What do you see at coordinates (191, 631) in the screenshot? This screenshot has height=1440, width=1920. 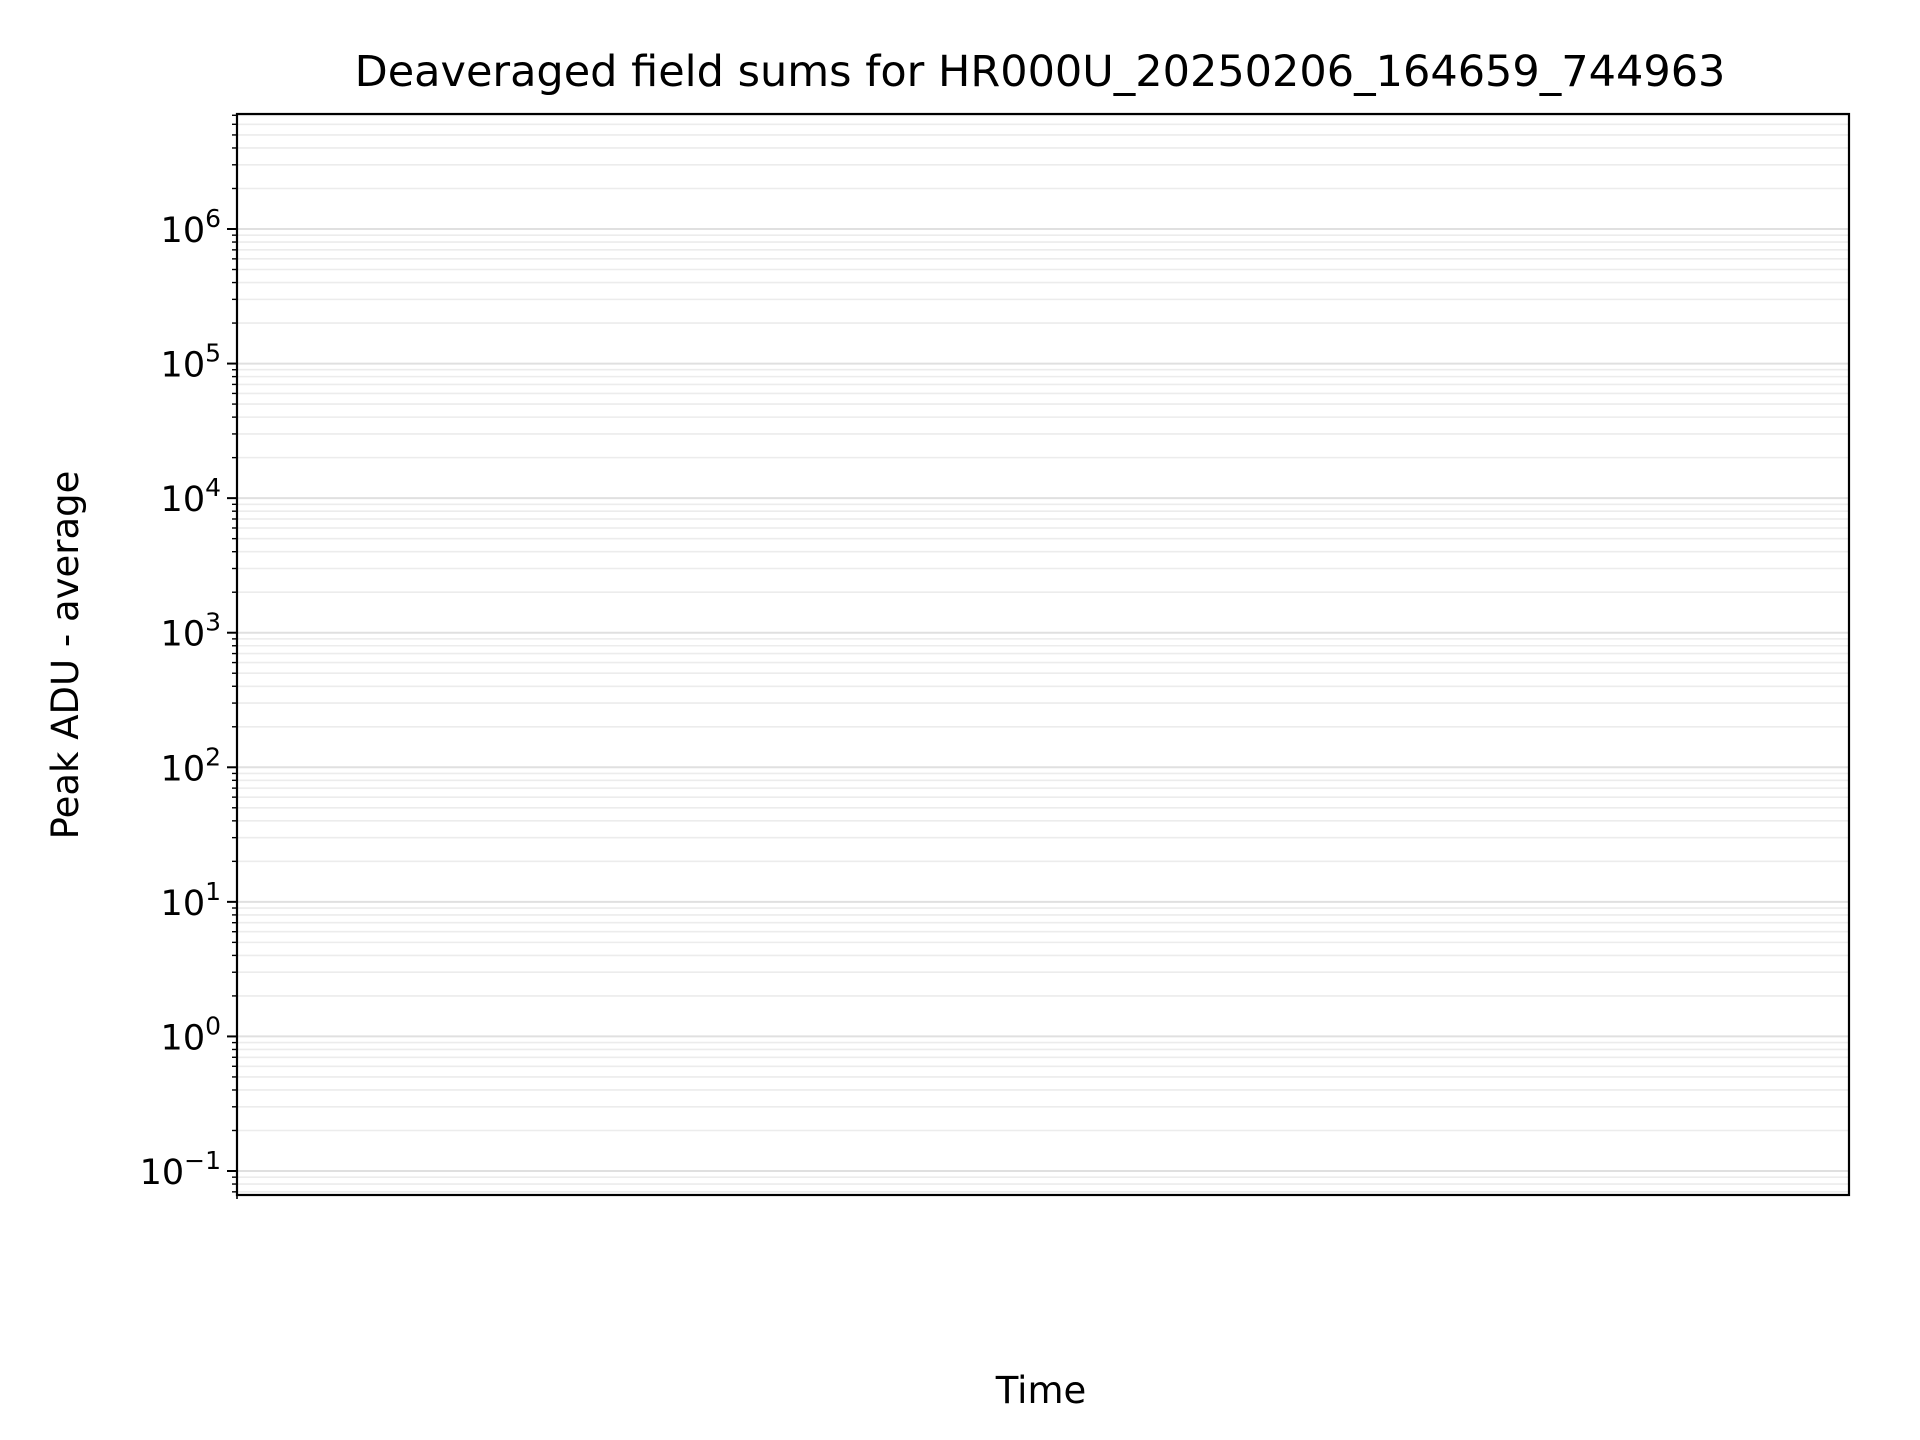 I see `y-tick-label: 10³` at bounding box center [191, 631].